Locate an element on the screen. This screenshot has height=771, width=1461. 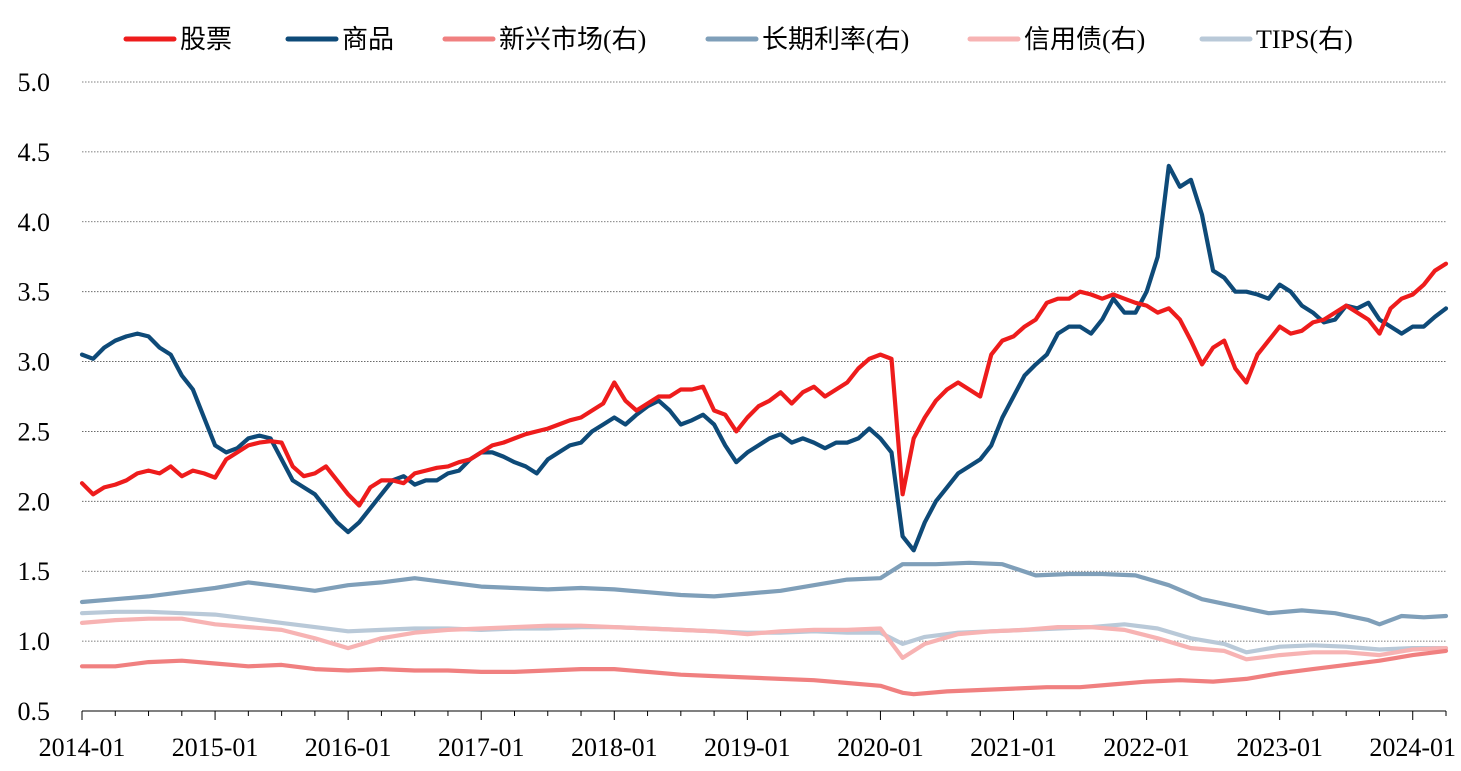
x-tick-label: 2022-01 is located at coordinates (1146, 747).